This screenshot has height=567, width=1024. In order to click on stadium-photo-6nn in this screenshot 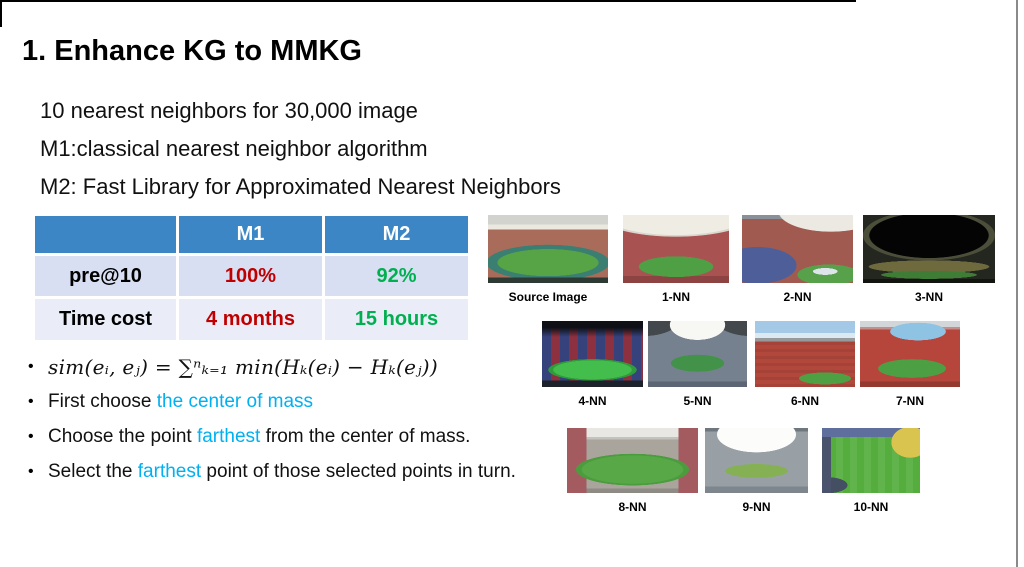, I will do `click(805, 354)`.